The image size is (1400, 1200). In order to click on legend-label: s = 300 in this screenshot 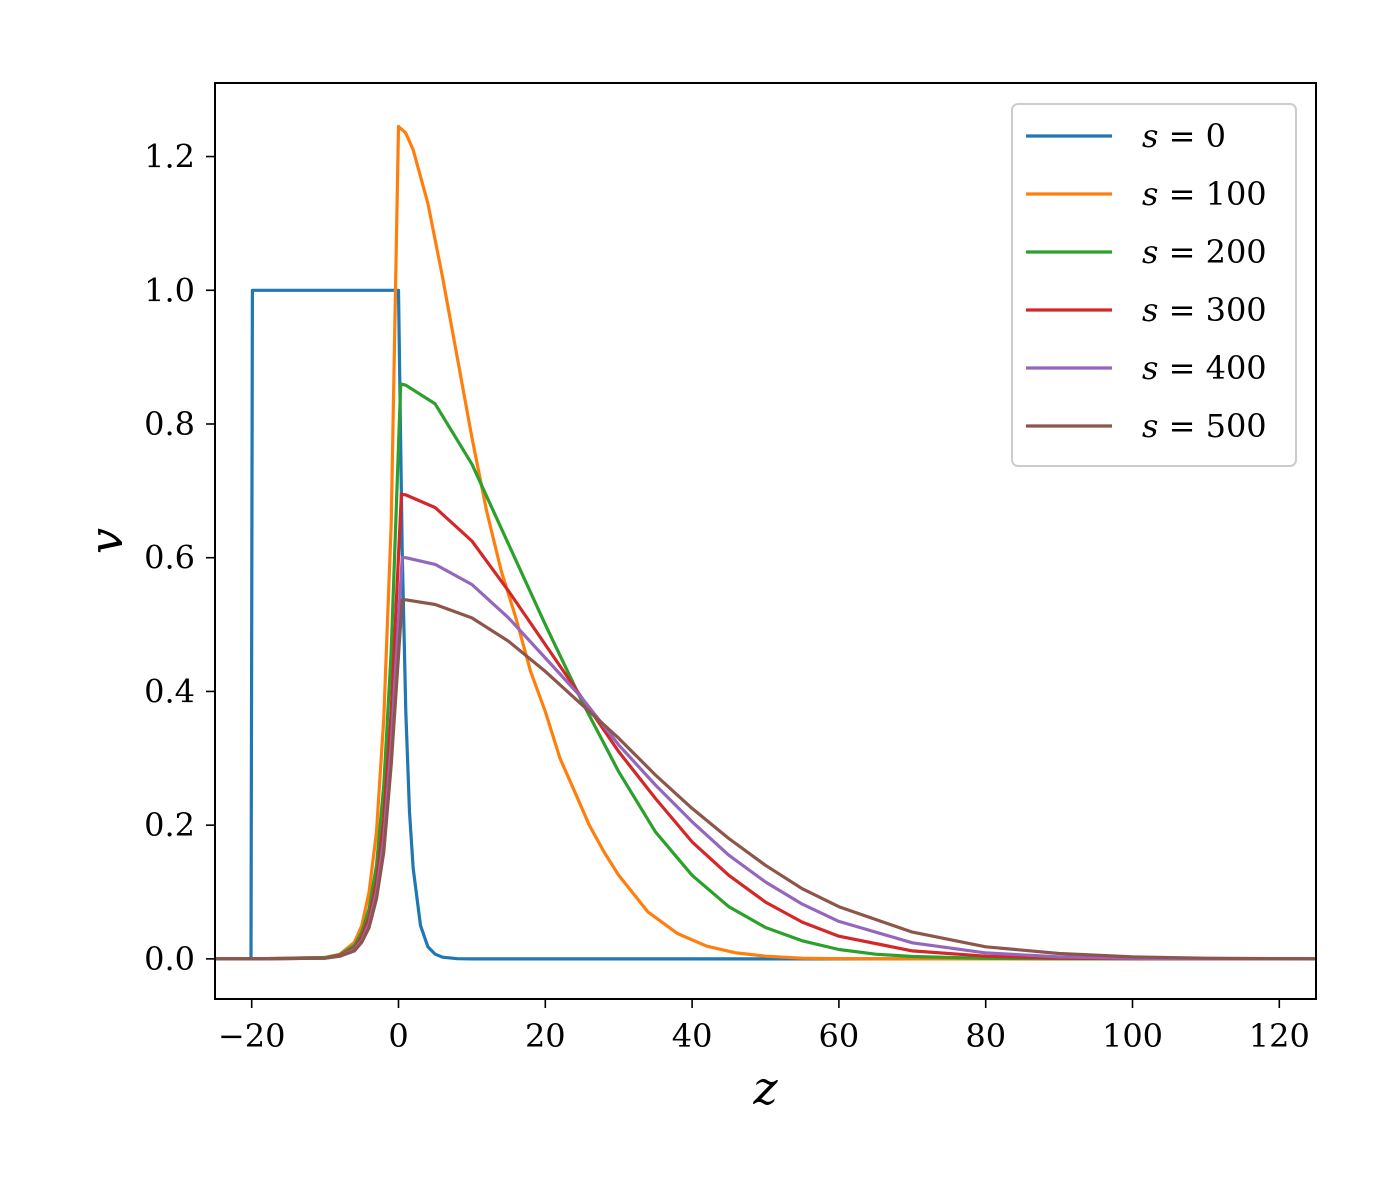, I will do `click(1204, 310)`.